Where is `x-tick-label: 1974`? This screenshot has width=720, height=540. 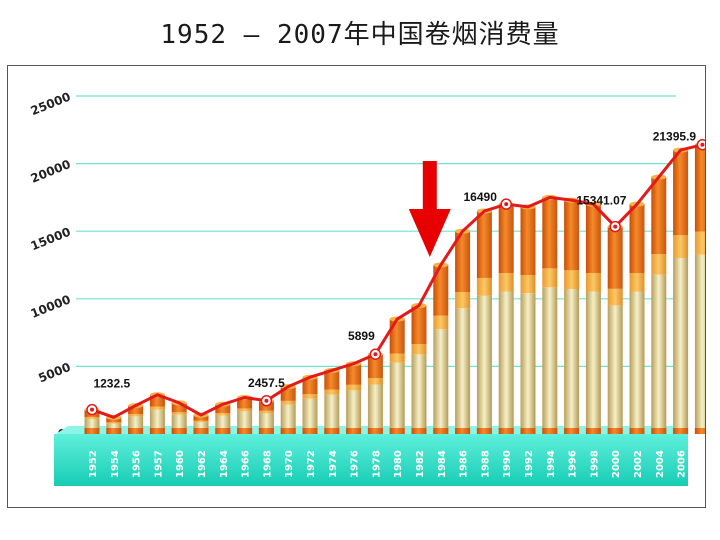
x-tick-label: 1974 is located at coordinates (333, 464).